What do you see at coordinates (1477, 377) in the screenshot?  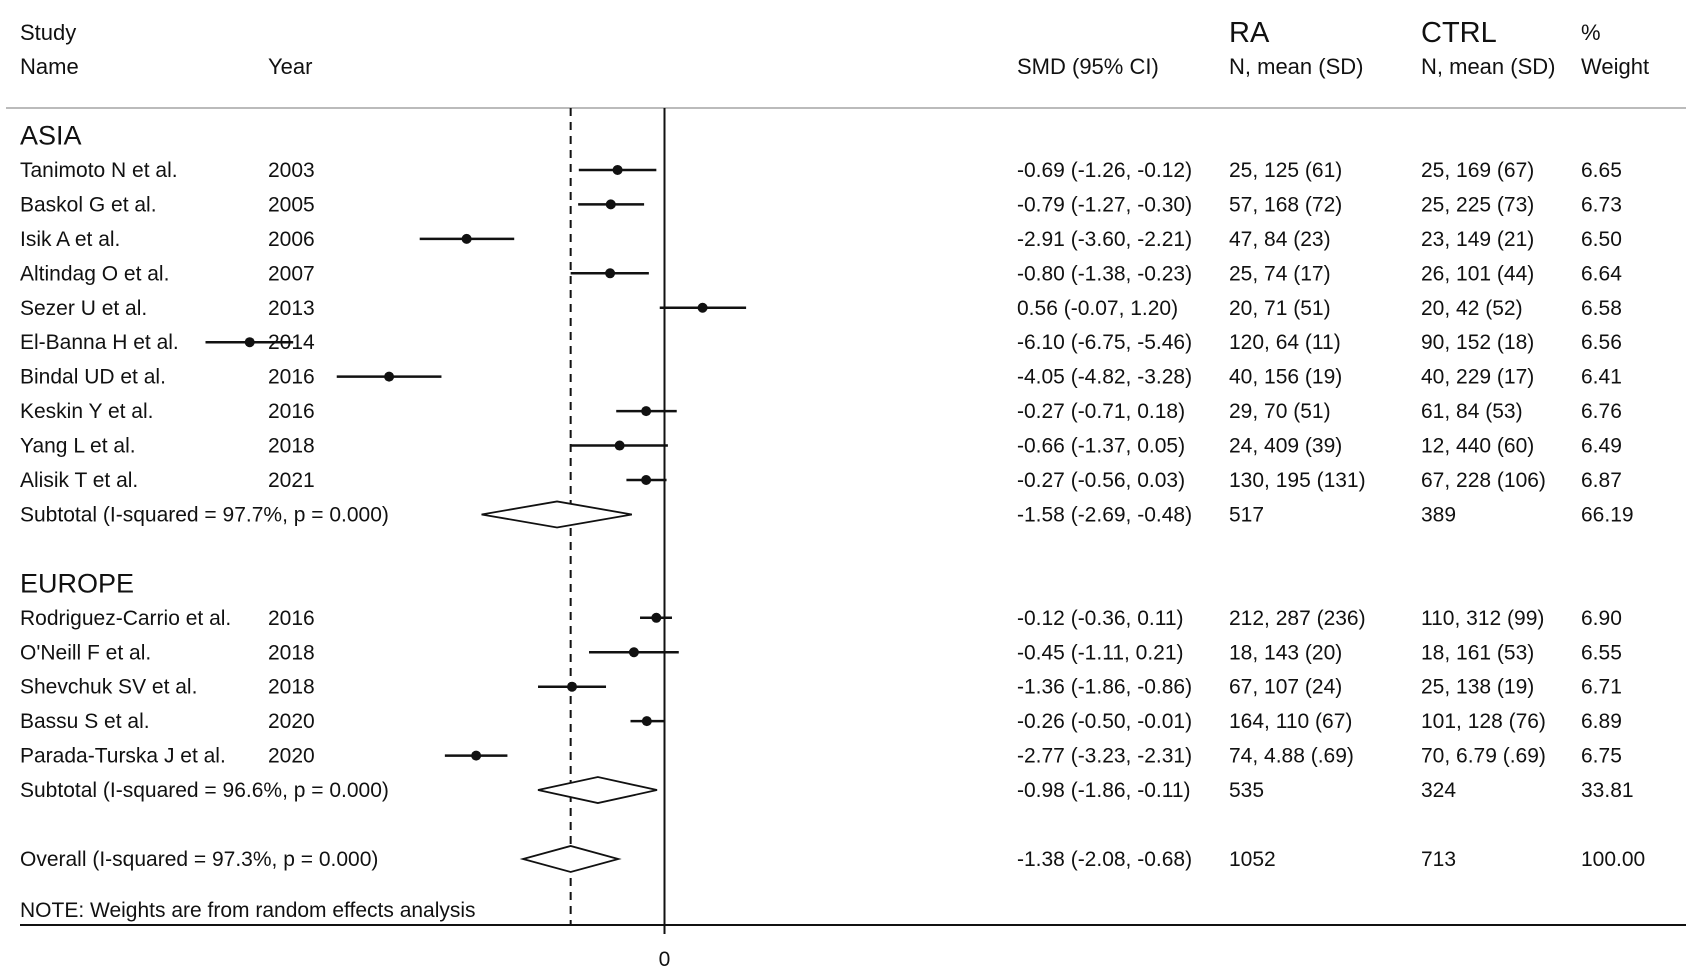 I see `ctrl-value: 40, 229 (17)` at bounding box center [1477, 377].